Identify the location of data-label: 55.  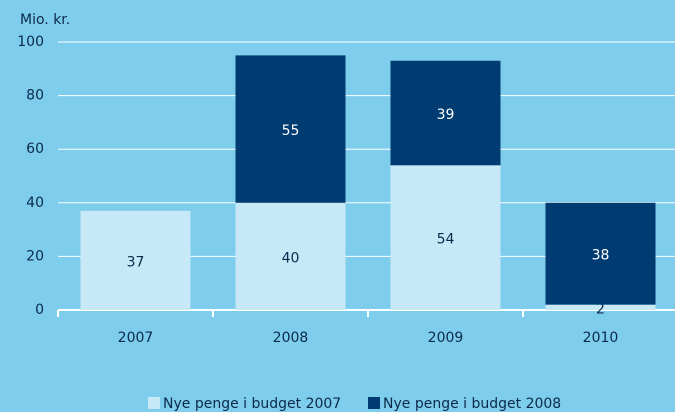
(291, 131).